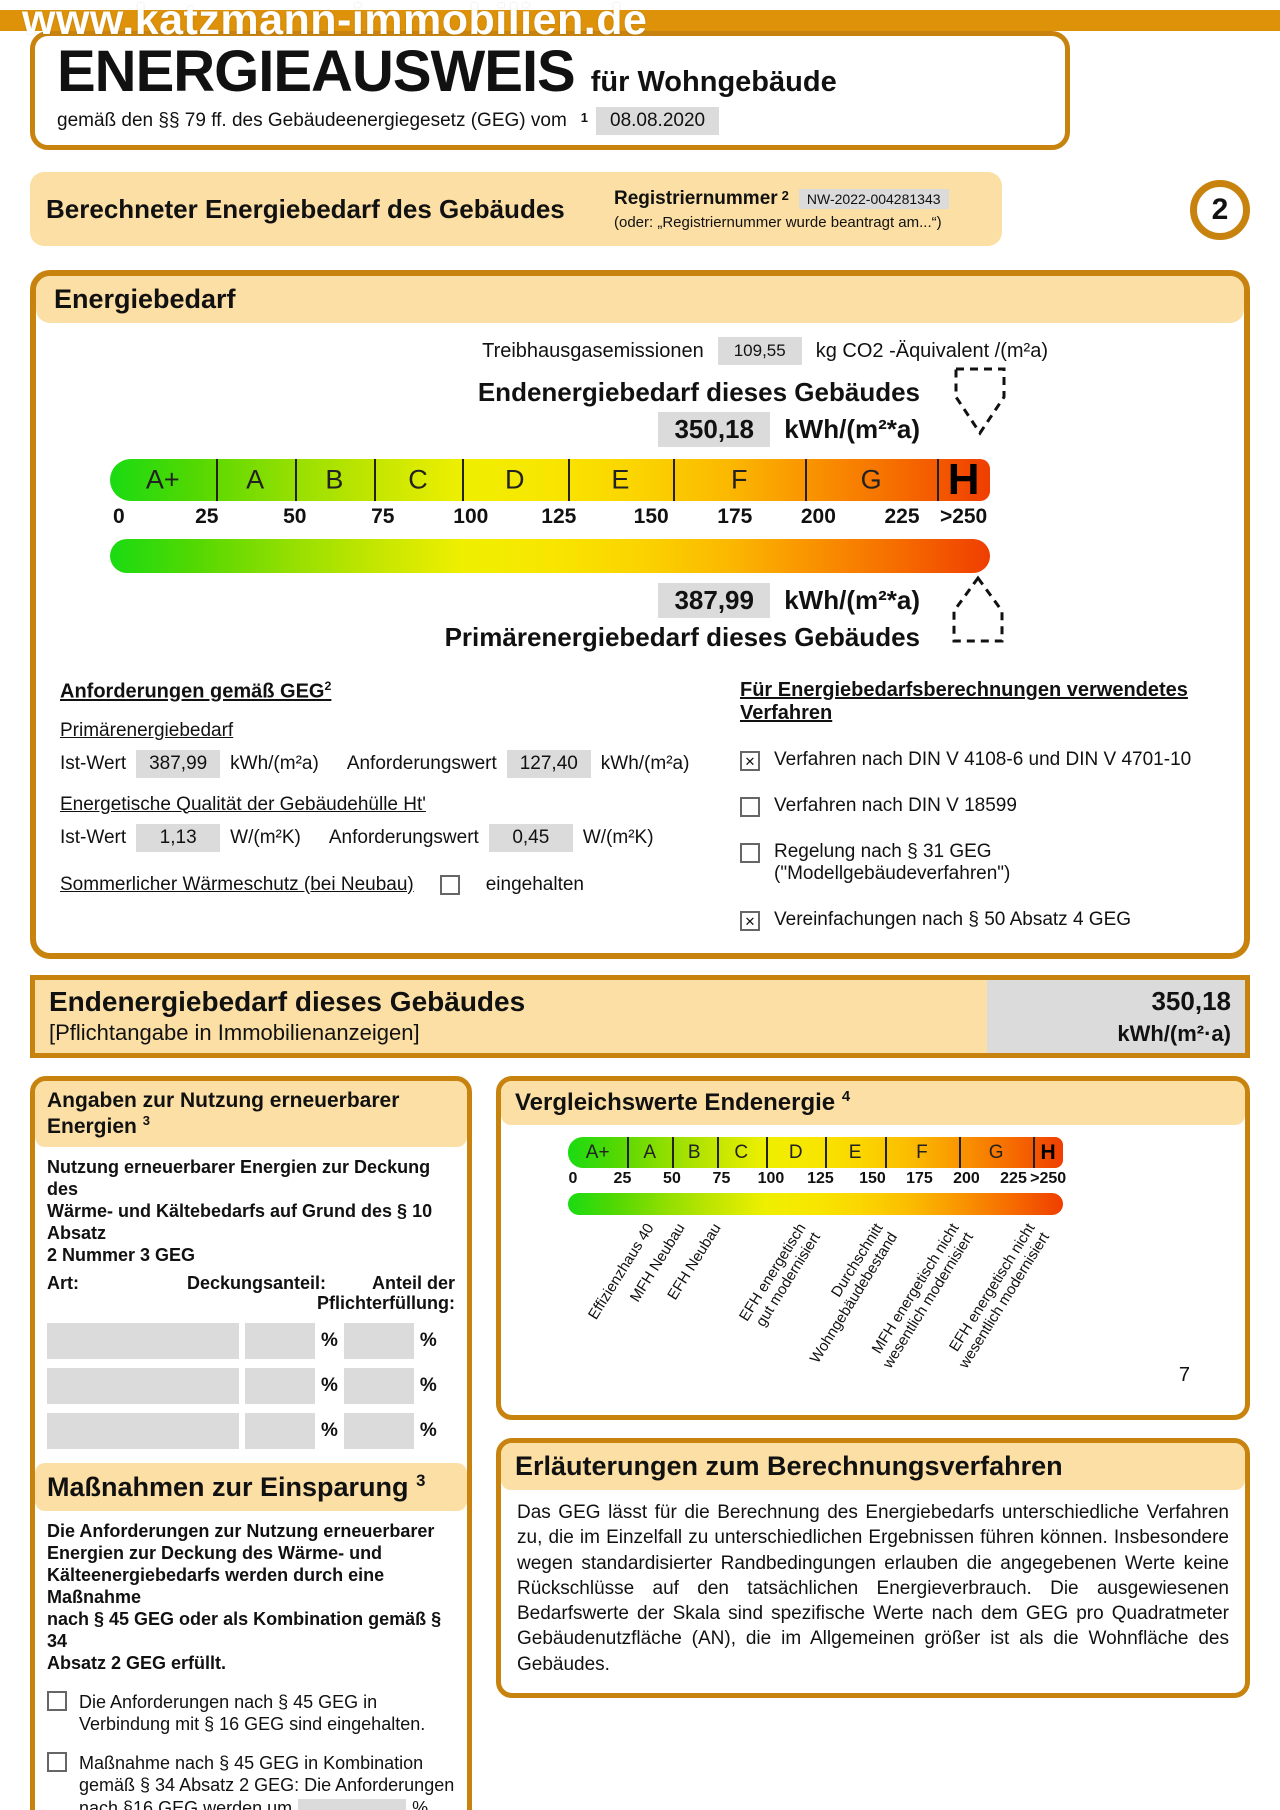 The height and width of the screenshot is (1810, 1280). I want to click on primary-anf-unit: kWh/(m²a), so click(645, 763).